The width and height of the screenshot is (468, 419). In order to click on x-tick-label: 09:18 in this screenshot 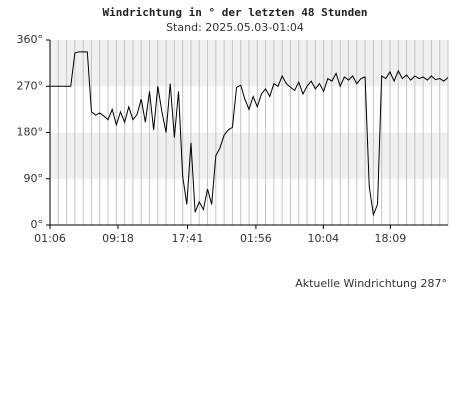, I will do `click(118, 238)`.